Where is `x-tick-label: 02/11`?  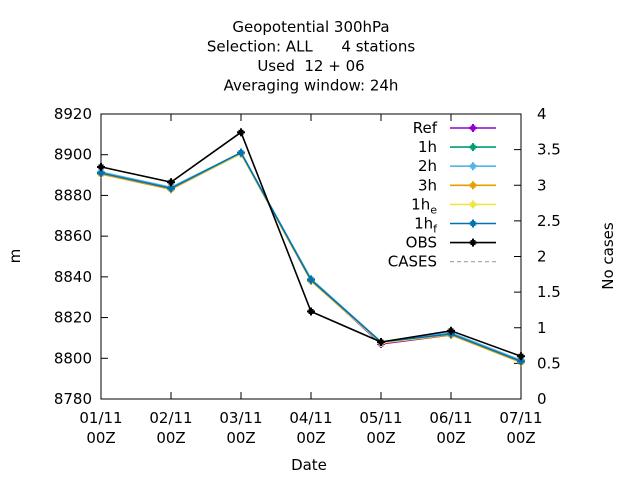
x-tick-label: 02/11 is located at coordinates (170, 418).